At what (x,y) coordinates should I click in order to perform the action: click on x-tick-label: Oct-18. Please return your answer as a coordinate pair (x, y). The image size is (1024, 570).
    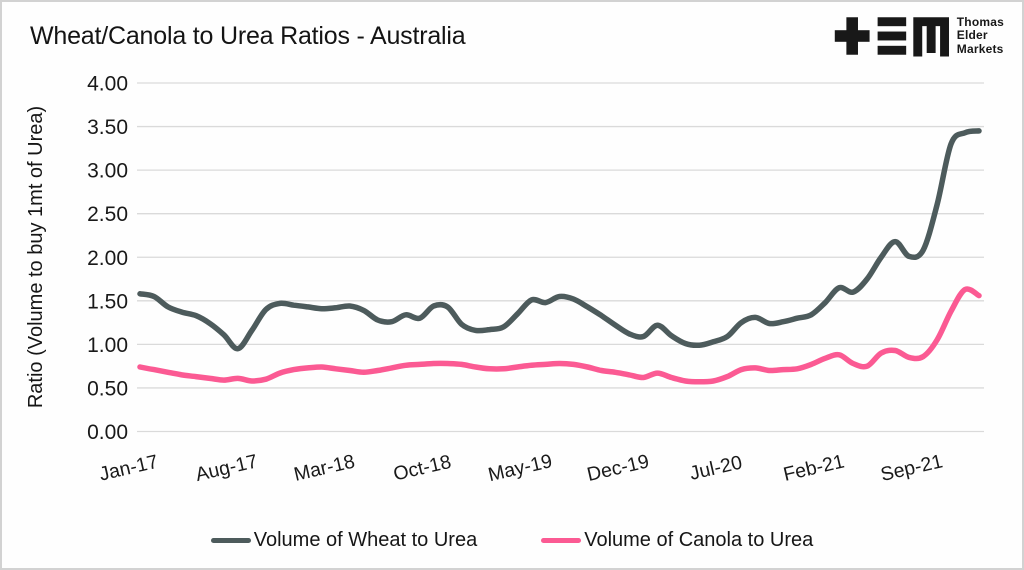
    Looking at the image, I should click on (422, 468).